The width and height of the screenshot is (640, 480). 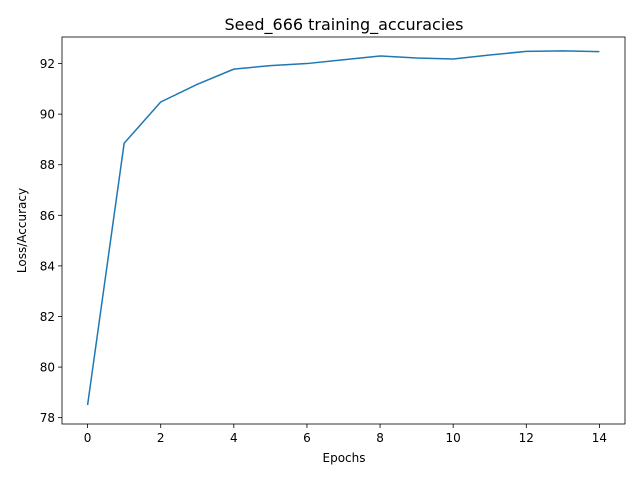 I want to click on x-tick-label: 2, so click(x=161, y=438).